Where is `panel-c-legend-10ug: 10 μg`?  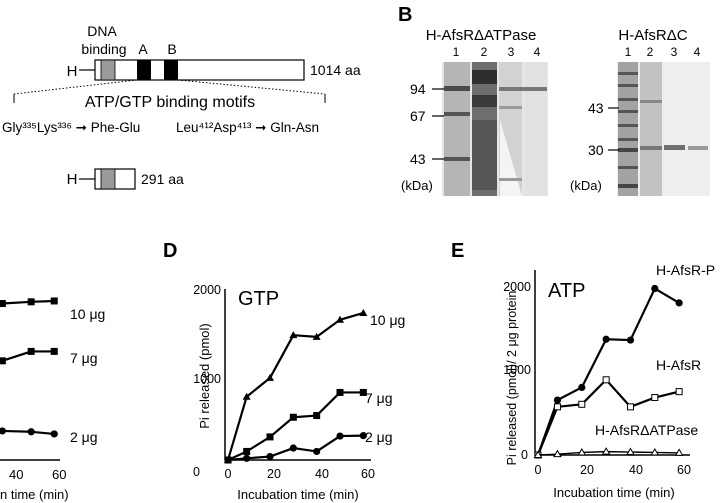 panel-c-legend-10ug: 10 μg is located at coordinates (87, 314).